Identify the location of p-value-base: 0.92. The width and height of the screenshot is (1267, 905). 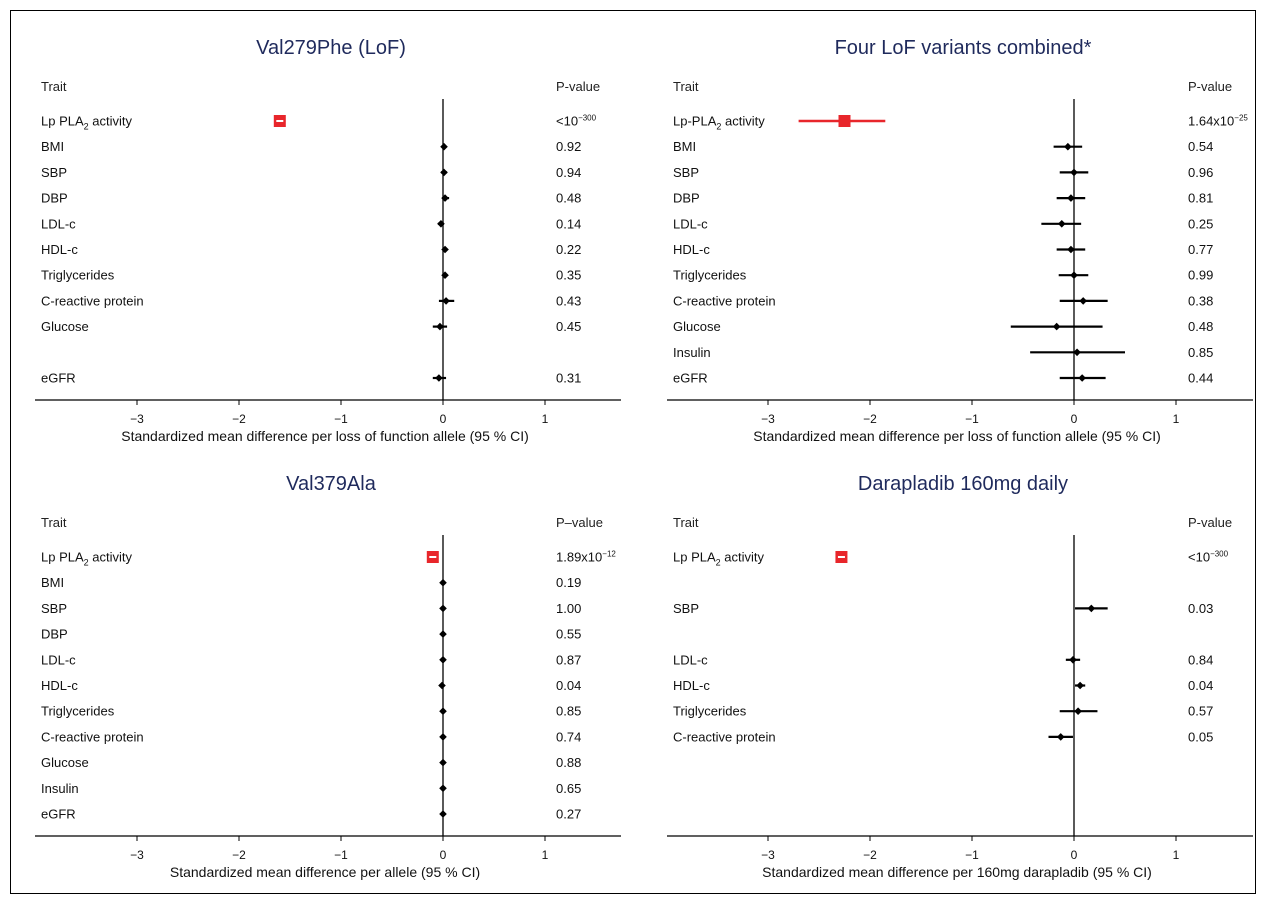
(568, 146).